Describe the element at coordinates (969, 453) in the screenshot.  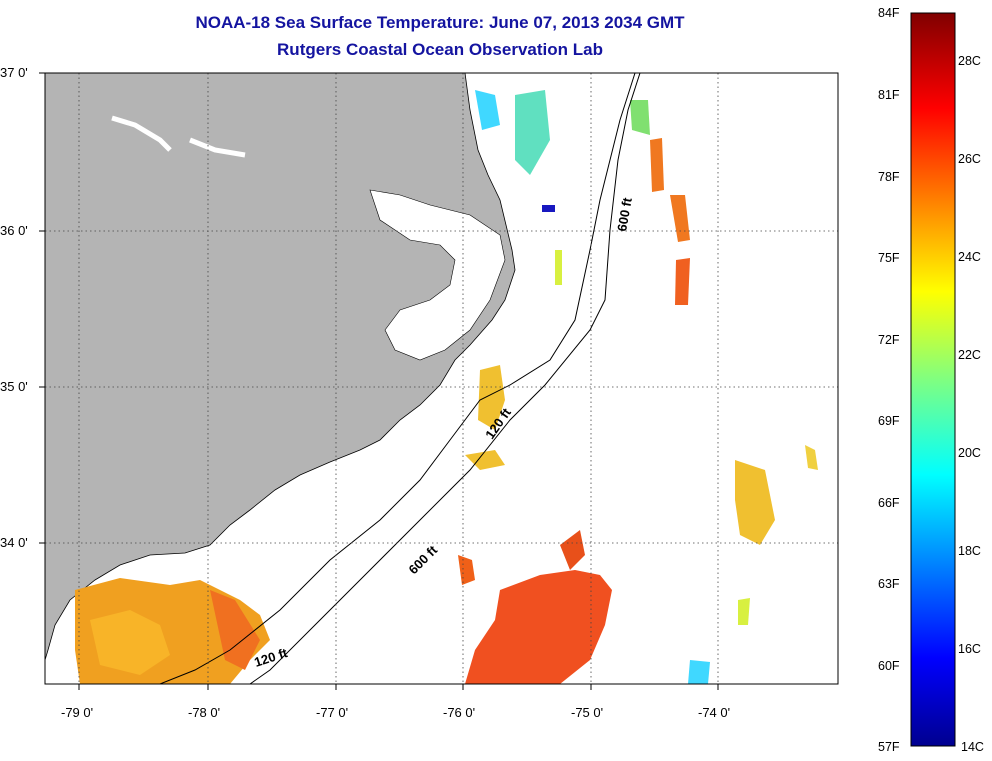
I see `colorbar-c-label: 20C` at that location.